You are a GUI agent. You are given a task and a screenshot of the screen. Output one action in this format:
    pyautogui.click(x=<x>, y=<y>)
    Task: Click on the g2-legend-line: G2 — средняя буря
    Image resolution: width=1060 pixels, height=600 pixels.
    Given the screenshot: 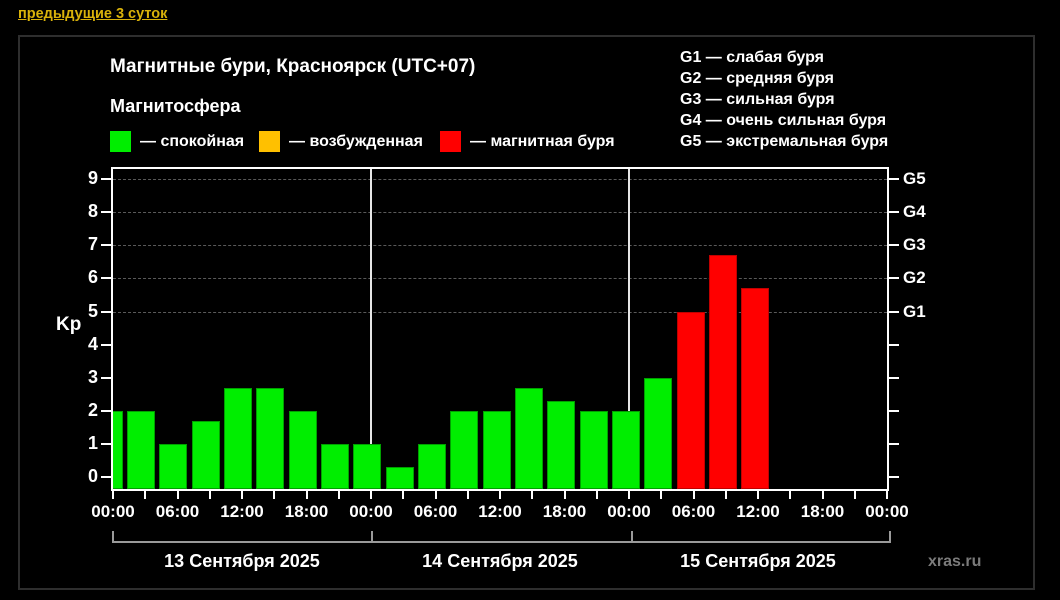 What is the action you would take?
    pyautogui.click(x=757, y=78)
    